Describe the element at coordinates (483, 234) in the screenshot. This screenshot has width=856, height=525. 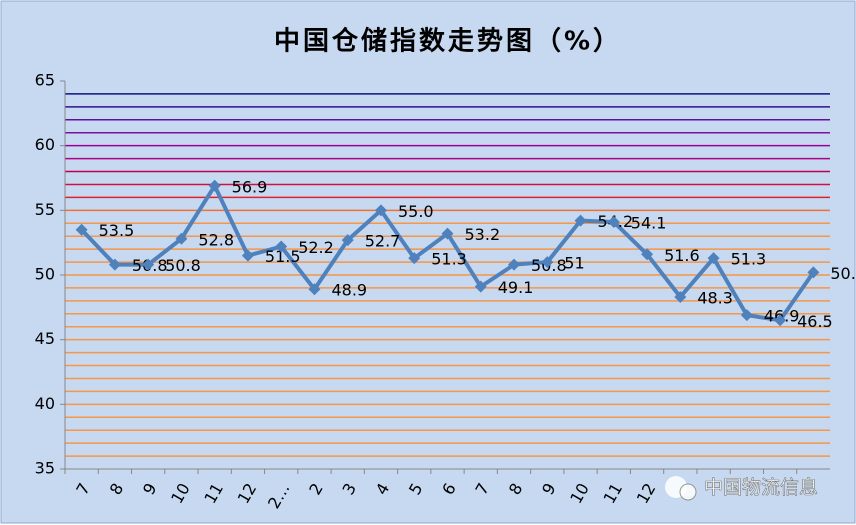
I see `data-label: 53.2` at that location.